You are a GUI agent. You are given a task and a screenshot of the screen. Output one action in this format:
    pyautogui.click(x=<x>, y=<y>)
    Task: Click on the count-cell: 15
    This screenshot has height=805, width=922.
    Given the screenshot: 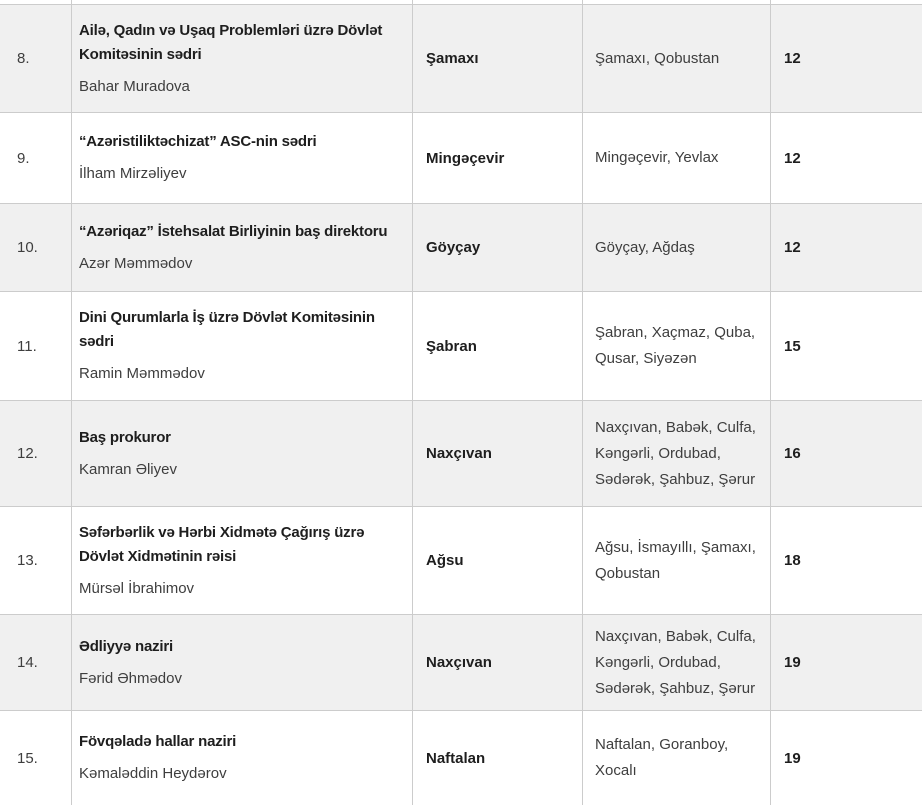 What is the action you would take?
    pyautogui.click(x=846, y=346)
    